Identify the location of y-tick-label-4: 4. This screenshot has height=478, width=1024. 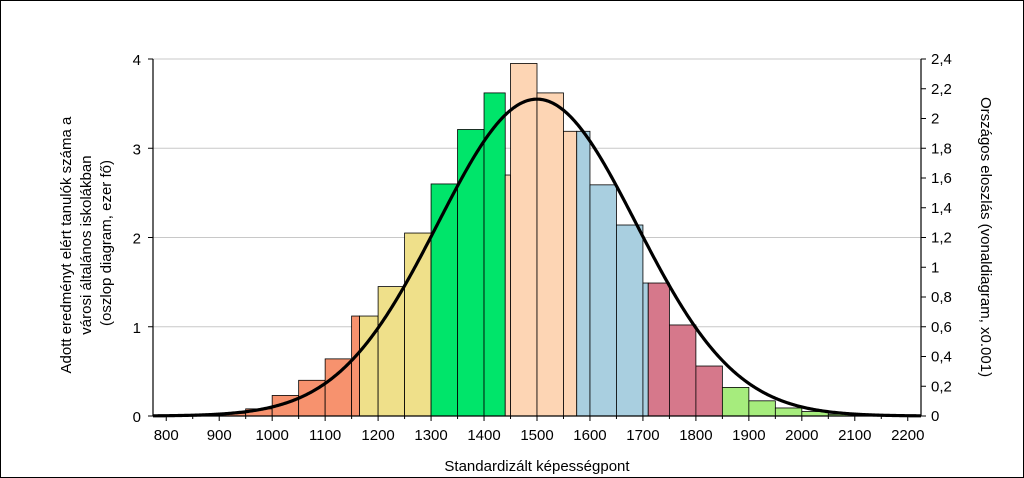
(137, 60).